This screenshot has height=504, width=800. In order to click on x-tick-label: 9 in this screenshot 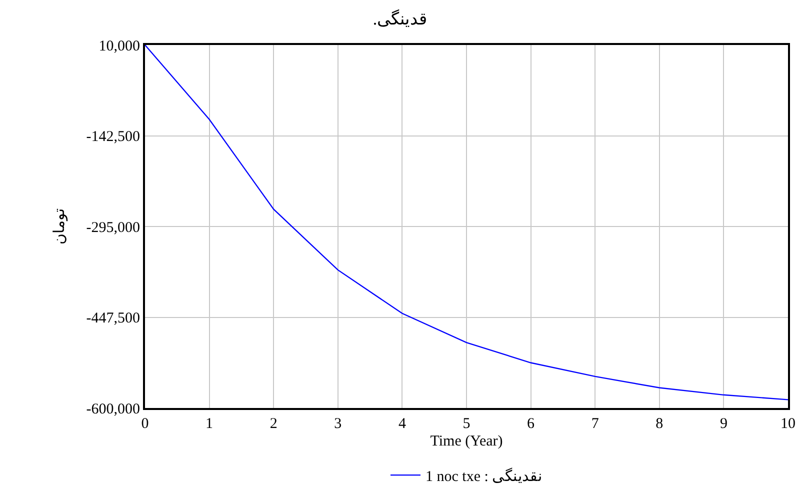, I will do `click(724, 424)`.